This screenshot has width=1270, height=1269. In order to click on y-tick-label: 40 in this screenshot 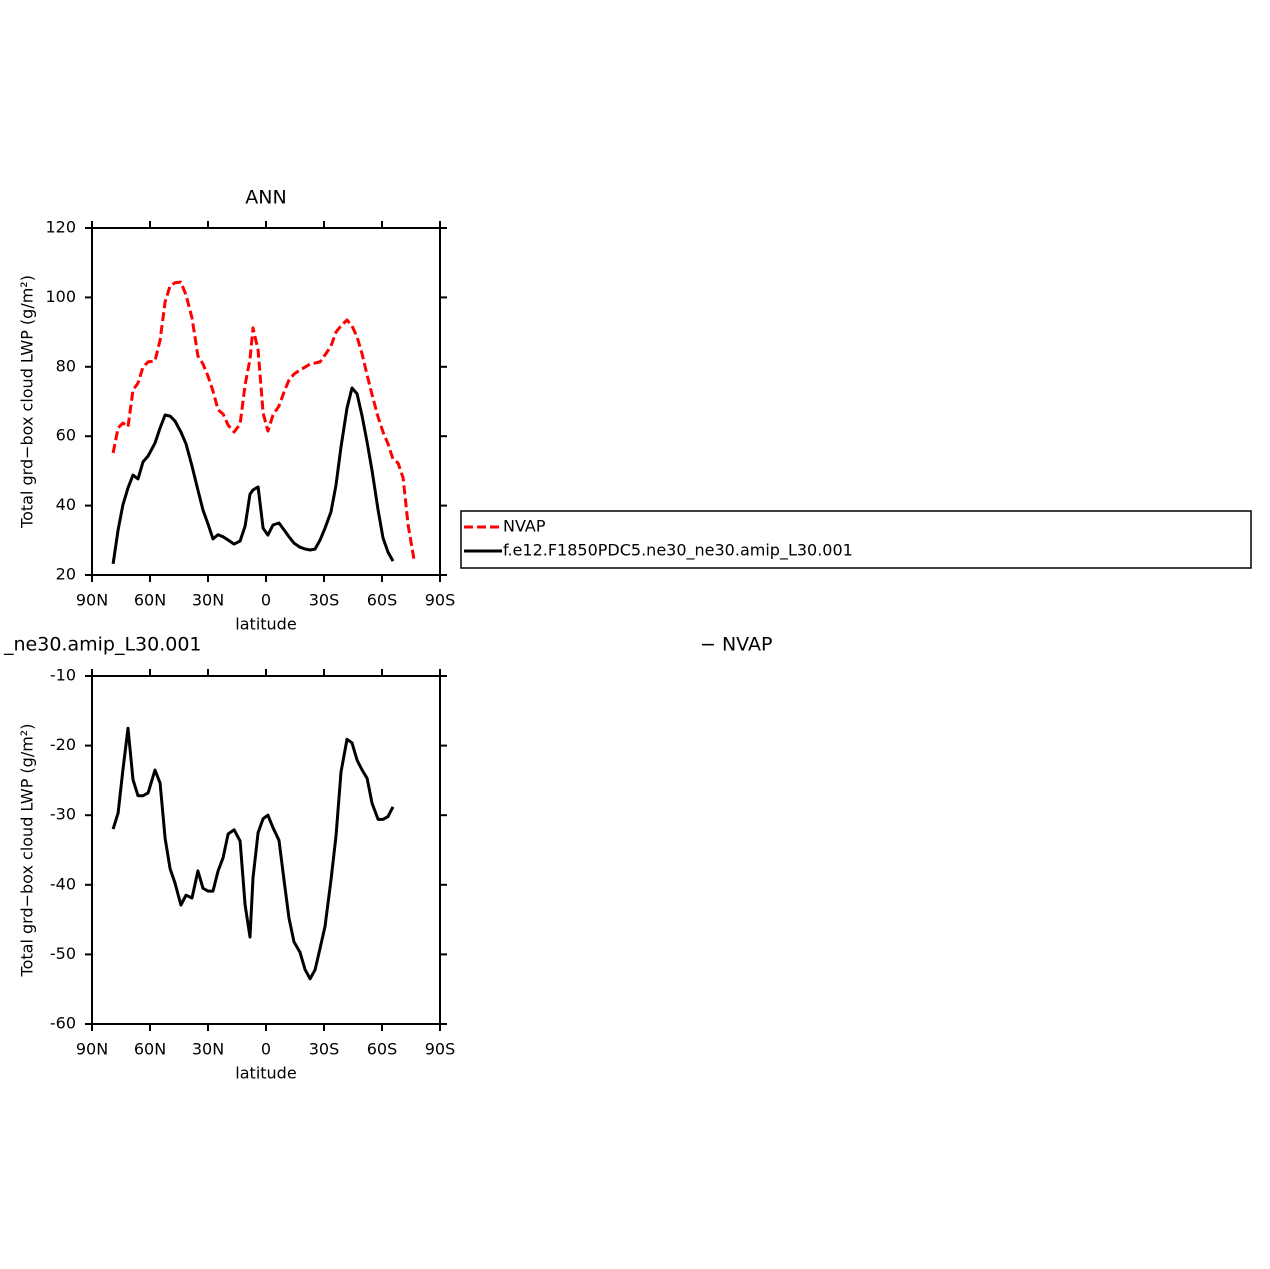, I will do `click(66, 504)`.